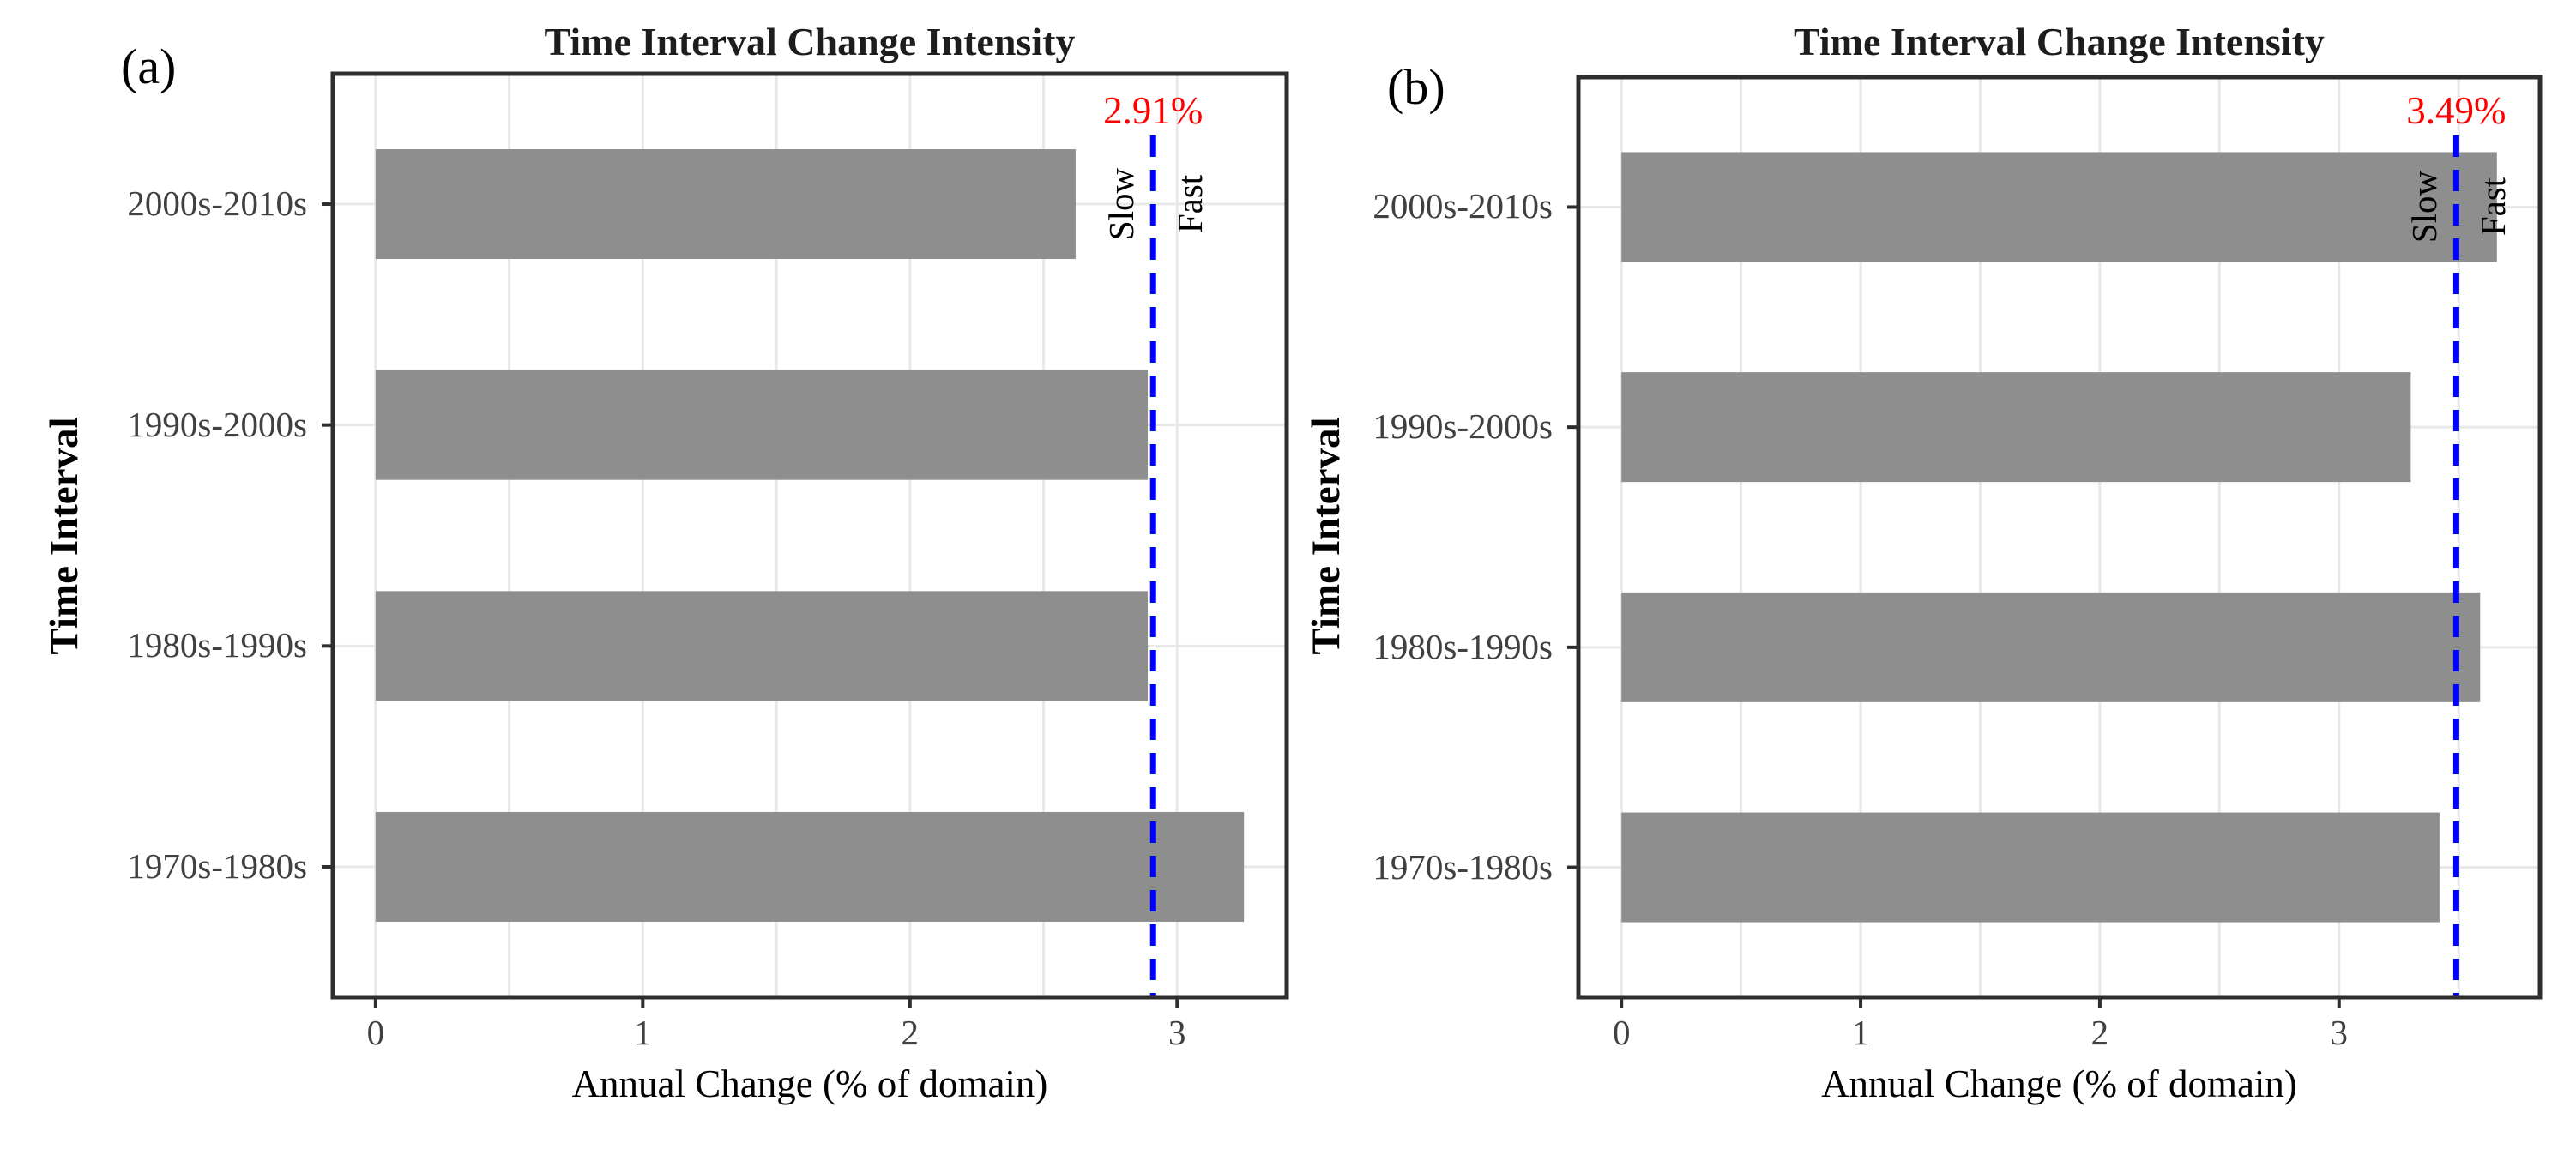  I want to click on panel-b-letter: (b), so click(1416, 87).